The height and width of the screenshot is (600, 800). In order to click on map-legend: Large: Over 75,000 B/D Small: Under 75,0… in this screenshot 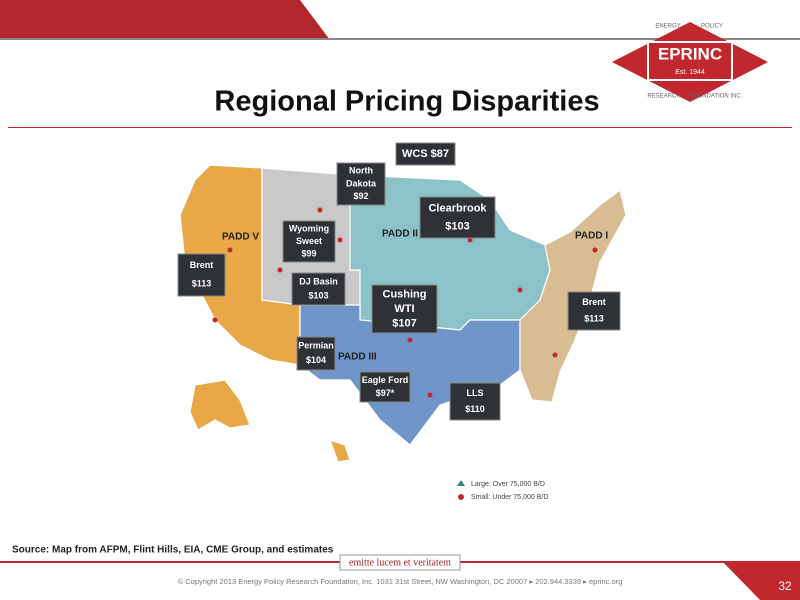, I will do `click(502, 490)`.